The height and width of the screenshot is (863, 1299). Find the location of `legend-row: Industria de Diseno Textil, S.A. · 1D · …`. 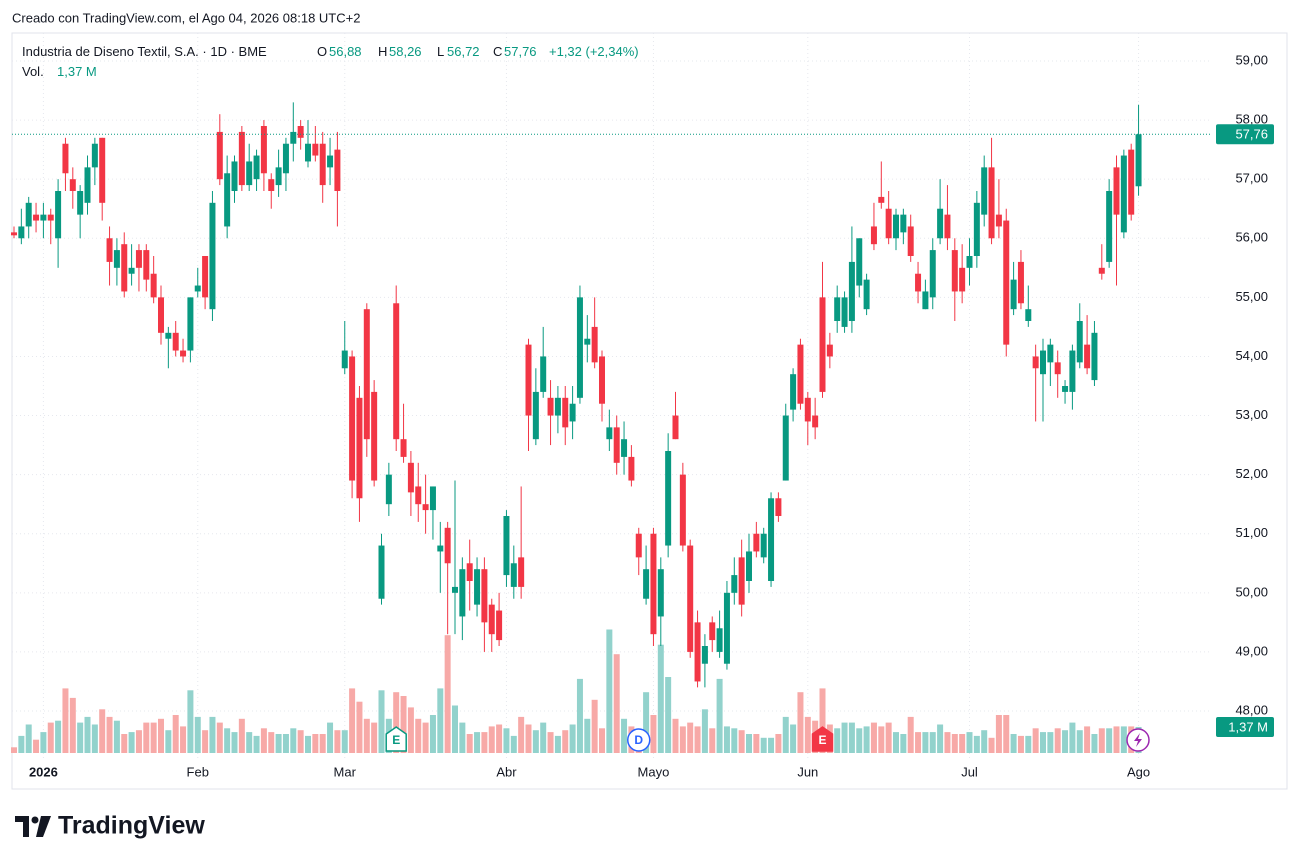

legend-row: Industria de Diseno Textil, S.A. · 1D · … is located at coordinates (330, 51).